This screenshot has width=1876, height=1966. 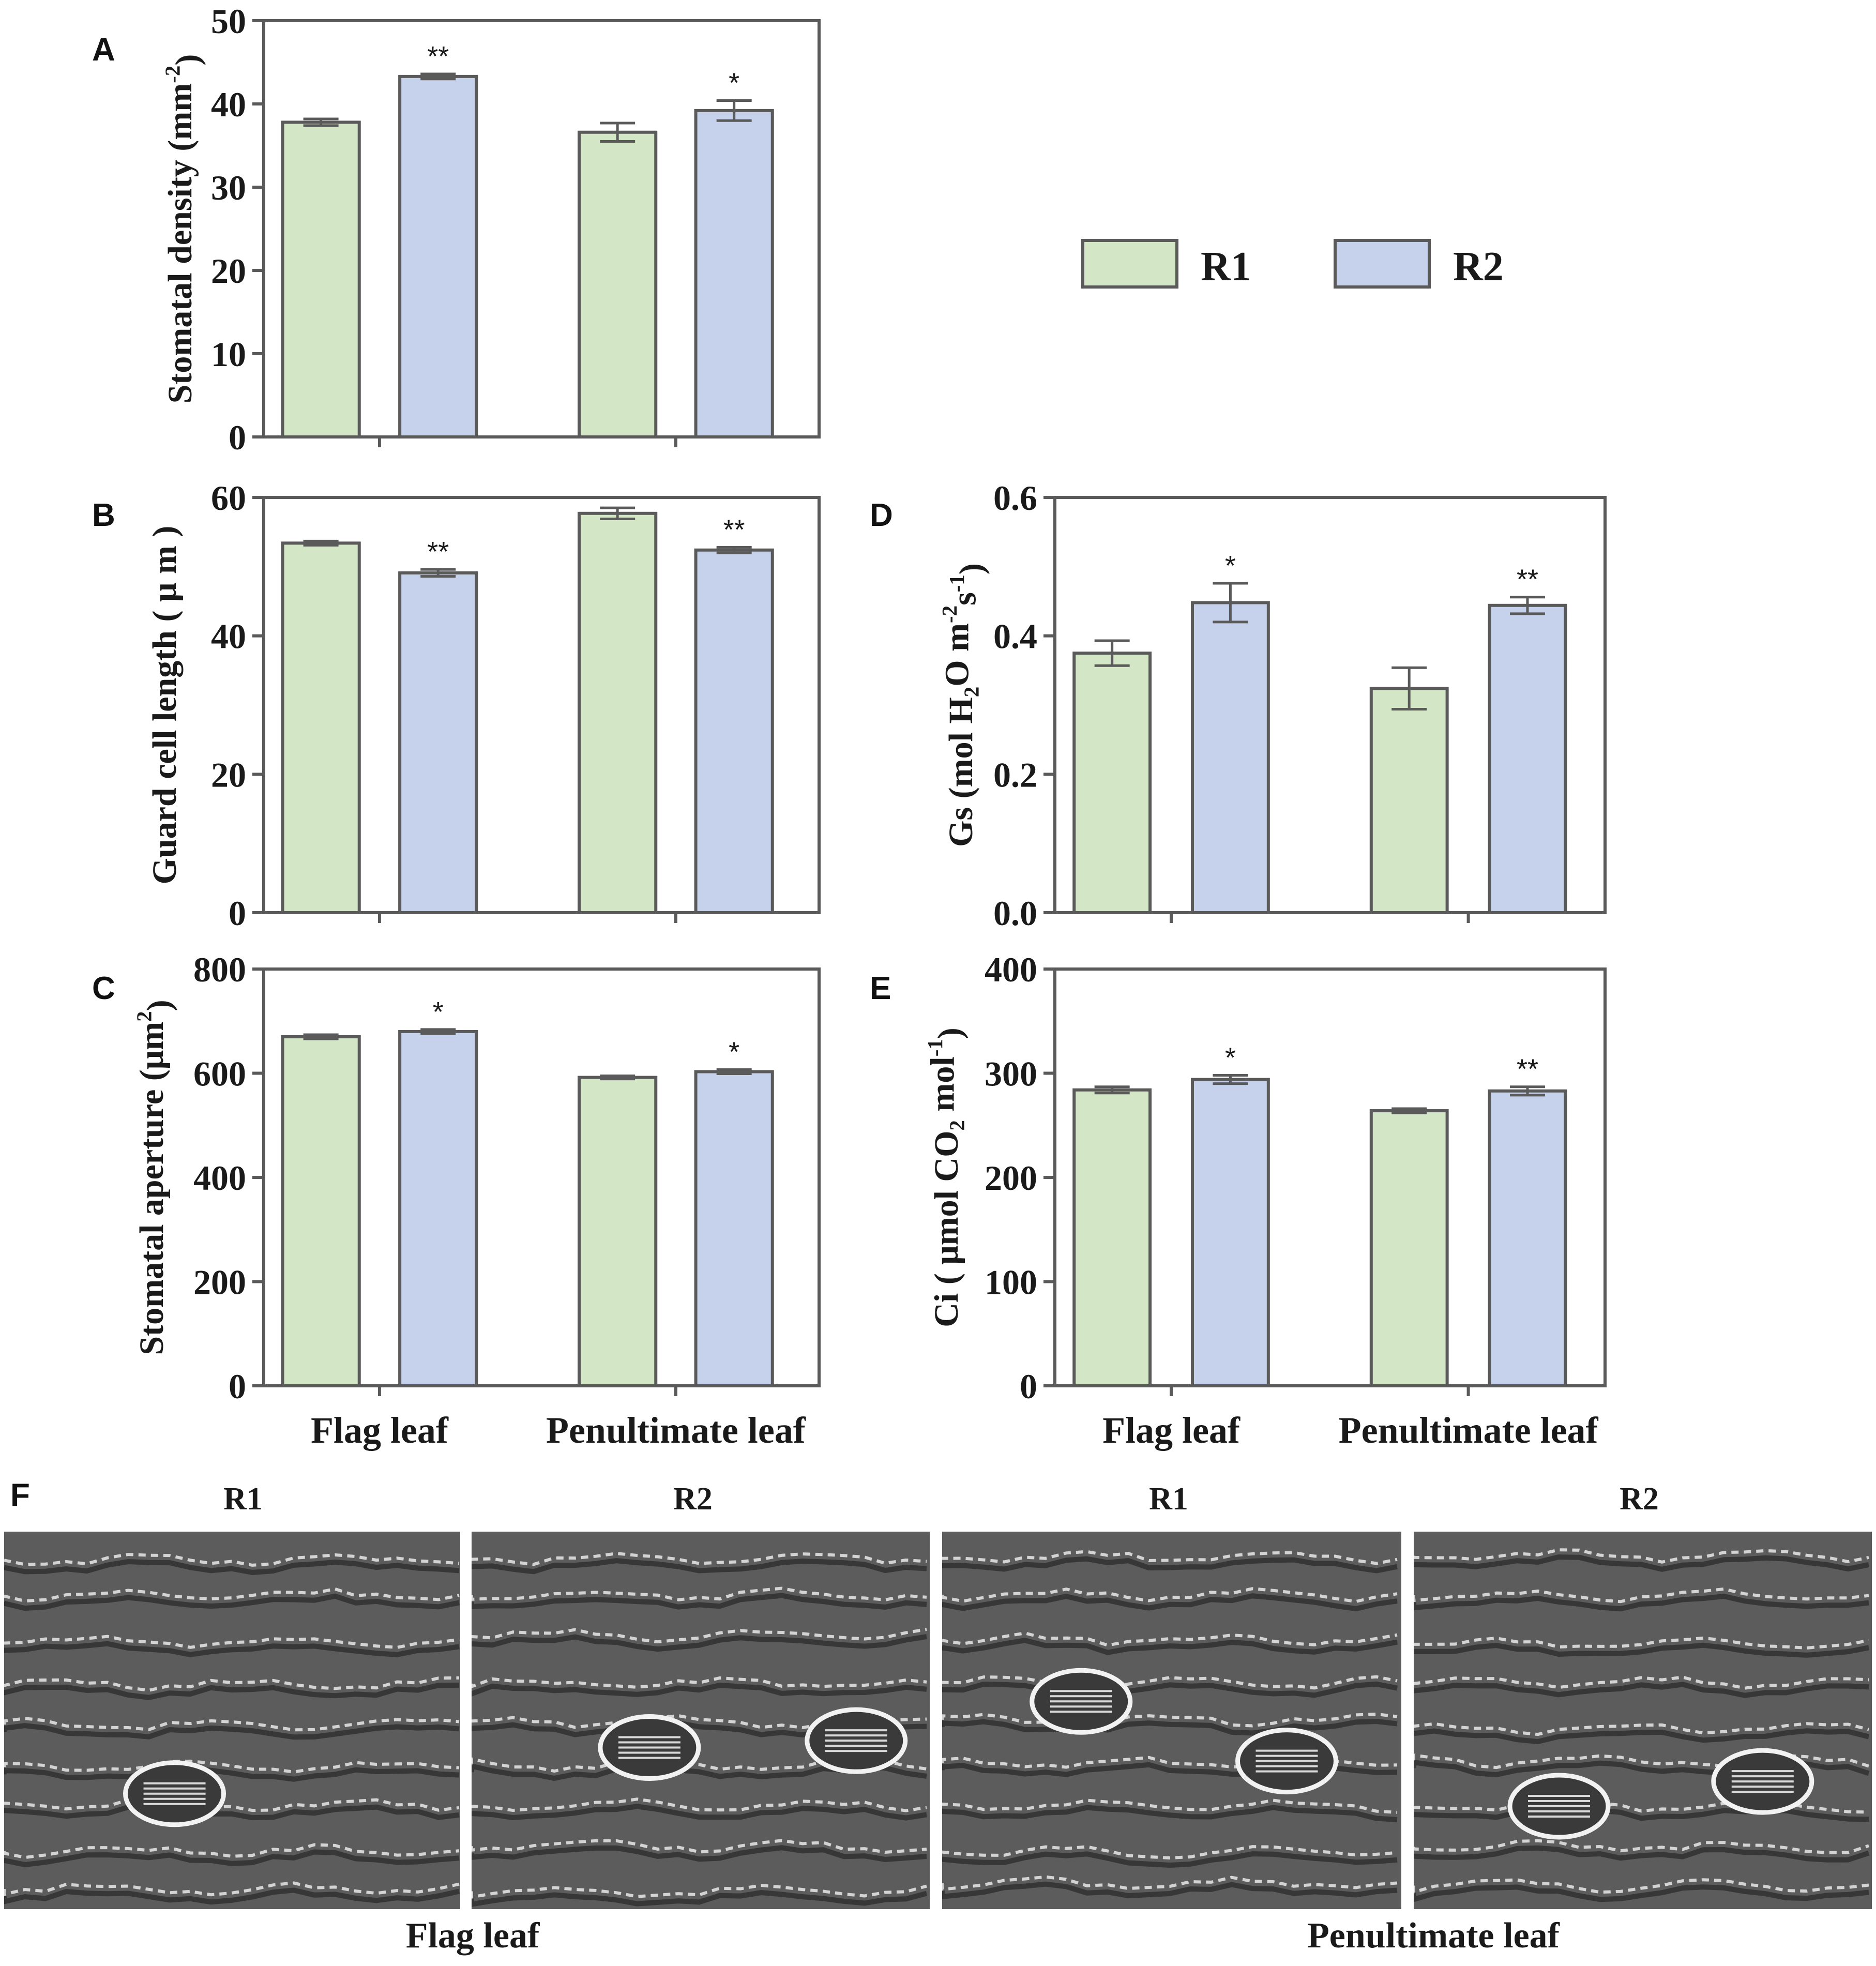 What do you see at coordinates (165, 705) in the screenshot?
I see `y-axis-label-b: Guard cell length ( μ m )` at bounding box center [165, 705].